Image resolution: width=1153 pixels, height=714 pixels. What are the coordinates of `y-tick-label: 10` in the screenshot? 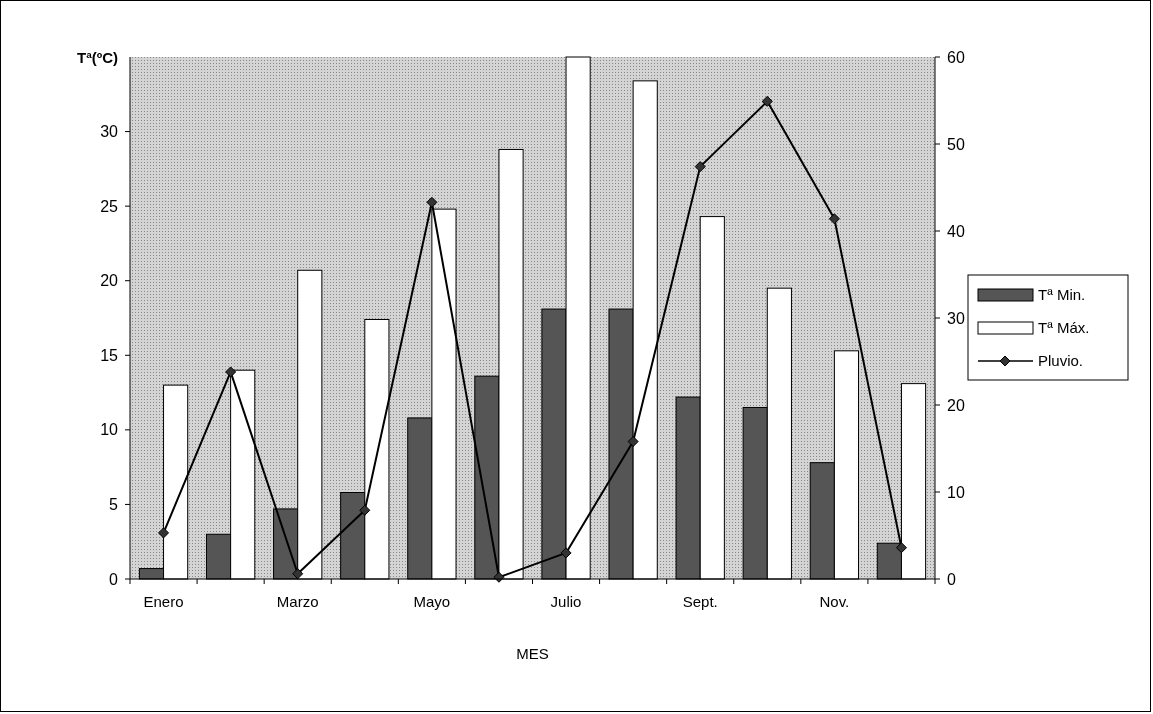 It's located at (109, 430).